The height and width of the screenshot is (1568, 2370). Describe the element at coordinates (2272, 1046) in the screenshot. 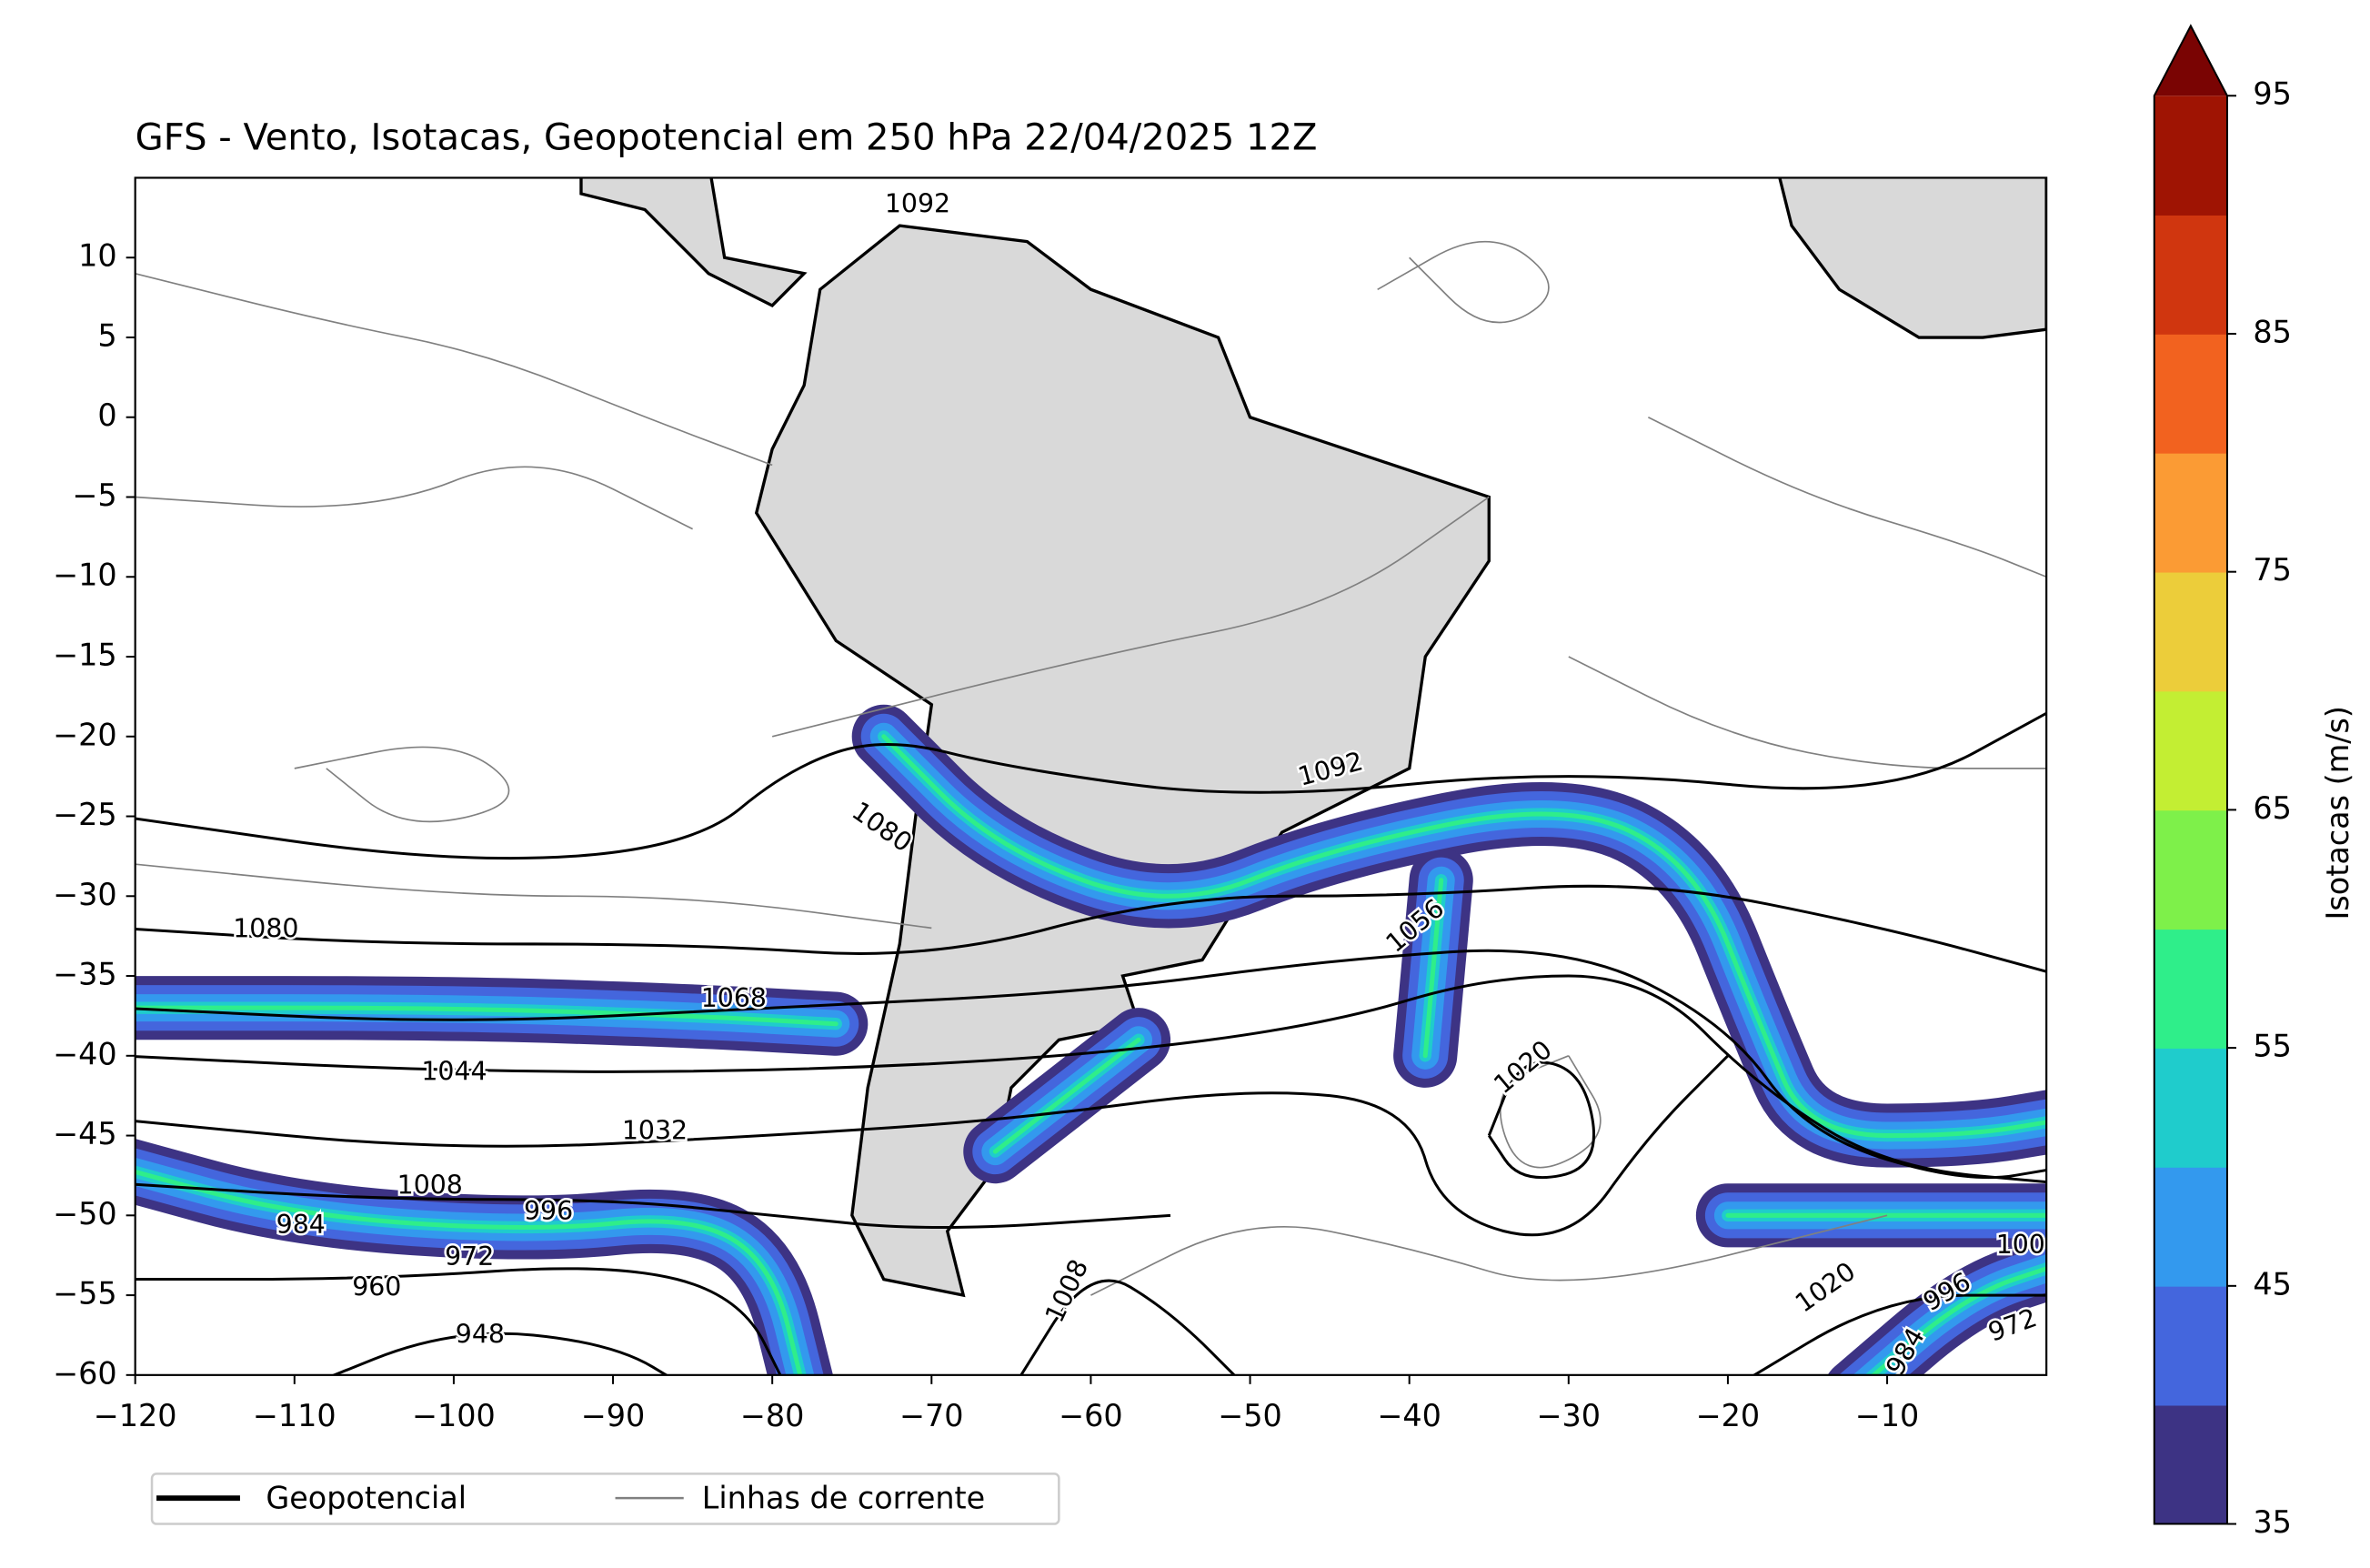

I see `colorbar-tick-label: 55` at that location.